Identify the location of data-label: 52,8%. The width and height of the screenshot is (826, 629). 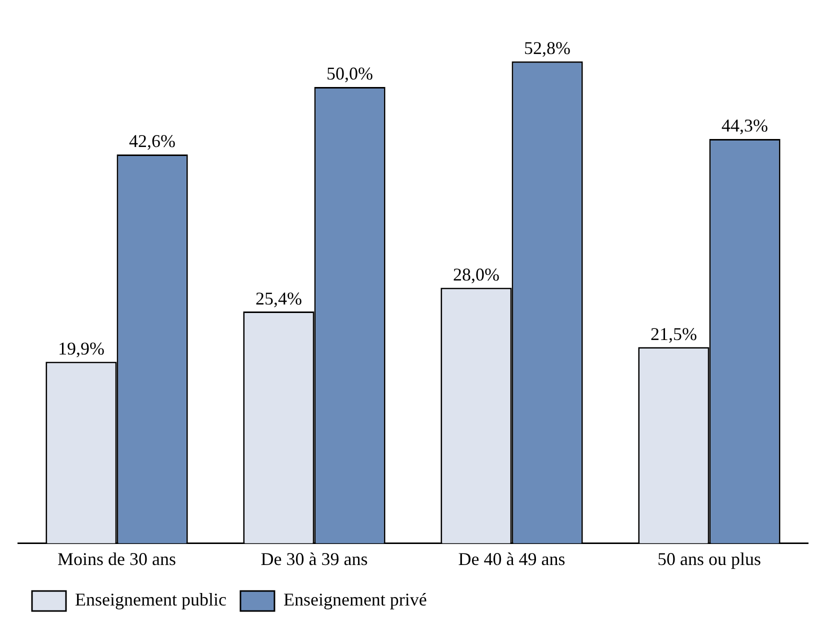
(547, 48).